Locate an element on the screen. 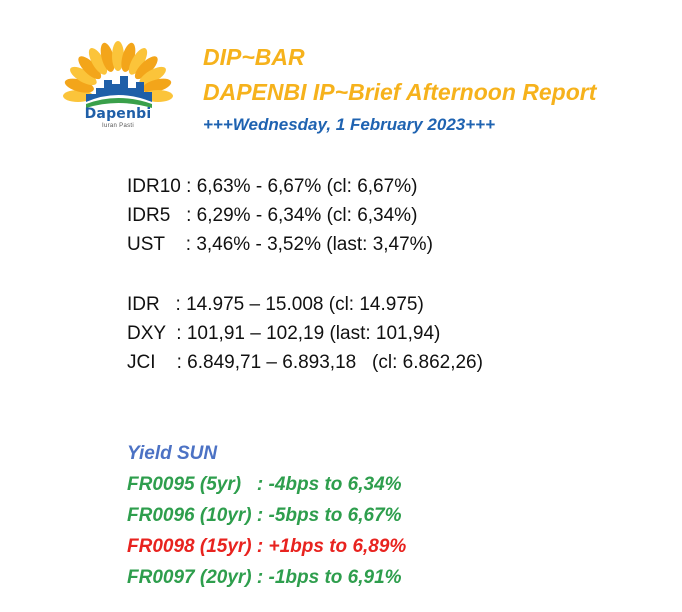 The image size is (682, 612). dapenbi-logo-icon is located at coordinates (118, 74).